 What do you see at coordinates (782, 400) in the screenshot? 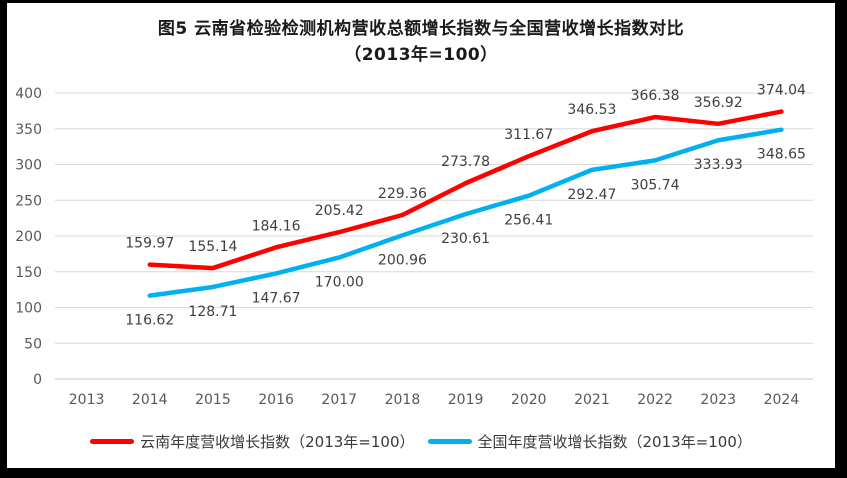
I see `x-tick-label: 2024` at bounding box center [782, 400].